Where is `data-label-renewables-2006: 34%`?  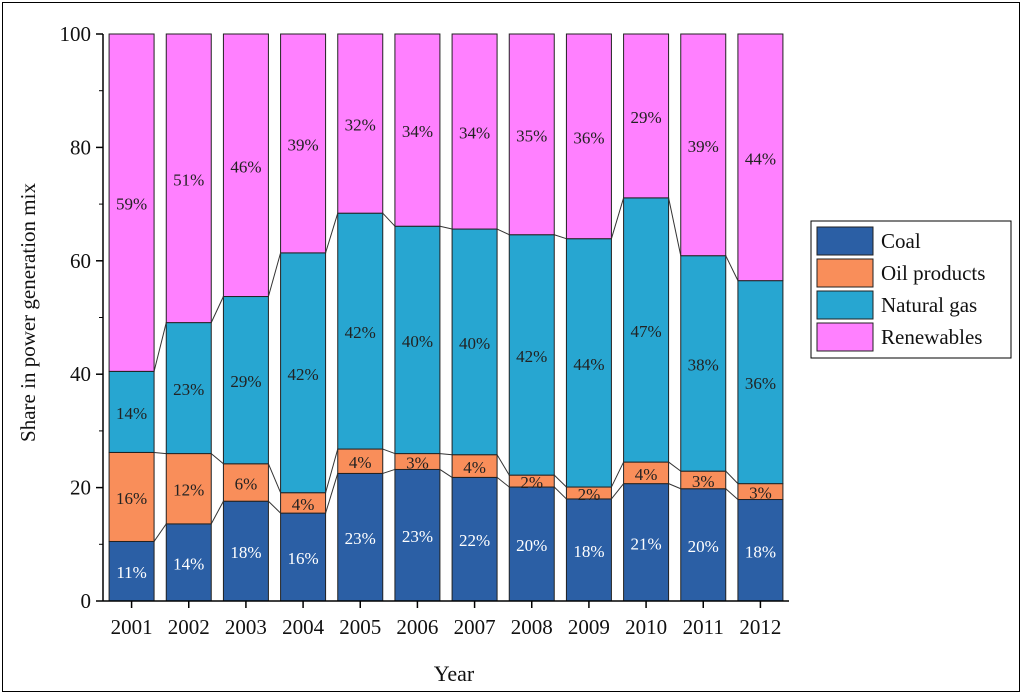 data-label-renewables-2006: 34% is located at coordinates (417, 131).